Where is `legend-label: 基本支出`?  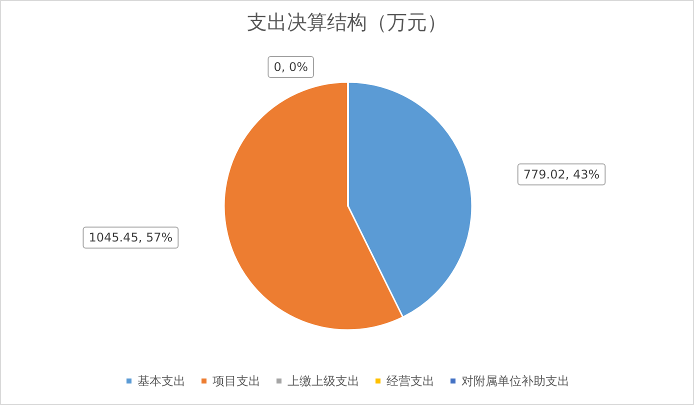 legend-label: 基本支出 is located at coordinates (162, 381).